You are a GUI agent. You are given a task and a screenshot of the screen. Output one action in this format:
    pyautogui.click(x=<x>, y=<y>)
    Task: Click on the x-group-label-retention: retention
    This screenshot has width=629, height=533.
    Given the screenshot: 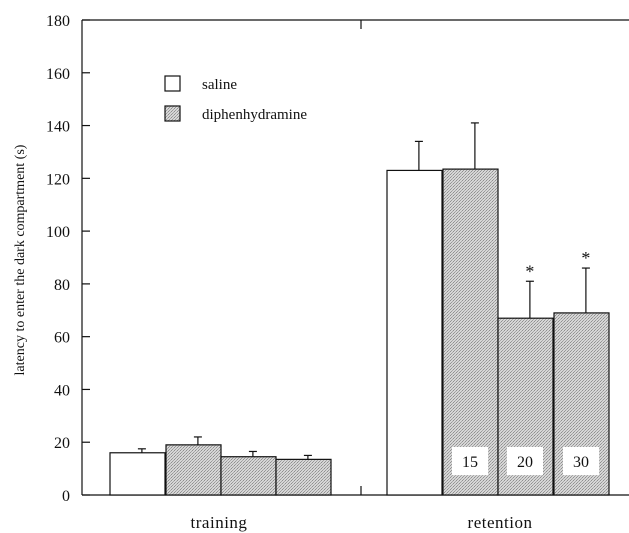 What is the action you would take?
    pyautogui.click(x=500, y=522)
    